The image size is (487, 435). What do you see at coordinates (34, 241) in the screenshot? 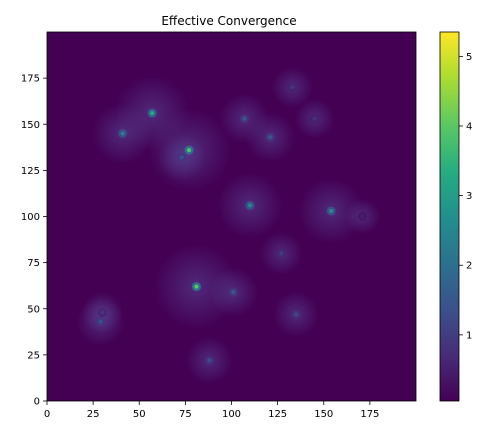
I see `y-axis: 0 25 50 75 100 125 150 175` at bounding box center [34, 241].